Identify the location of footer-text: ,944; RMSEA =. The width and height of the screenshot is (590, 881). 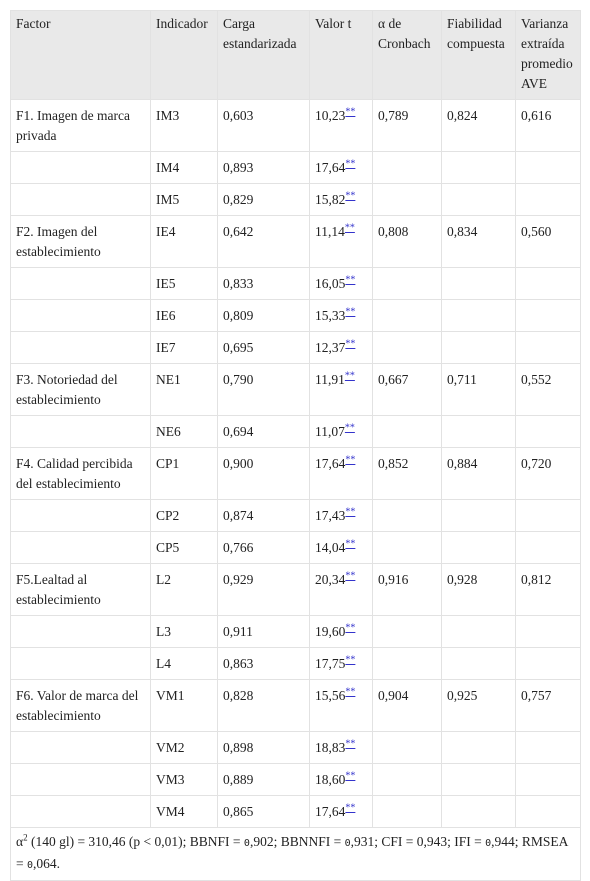
(292, 852).